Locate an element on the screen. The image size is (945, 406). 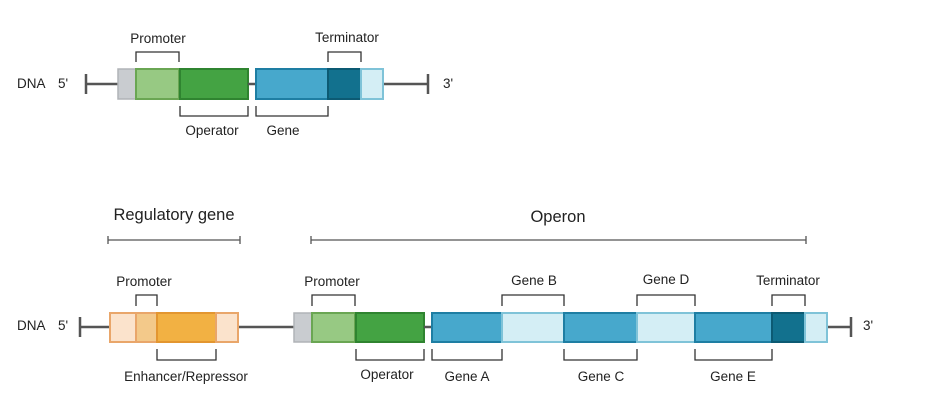
bottom-brackets is located at coordinates (470, 327).